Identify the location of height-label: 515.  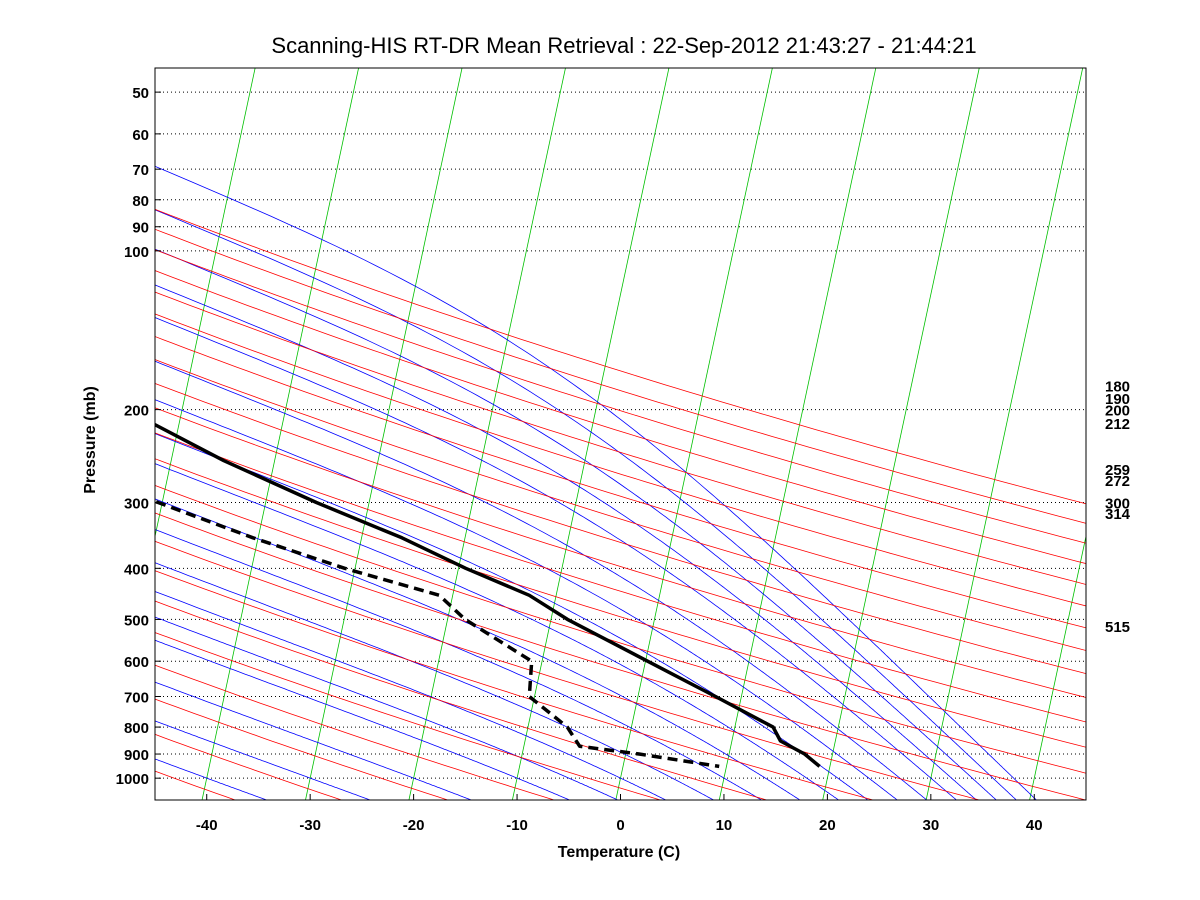
(1117, 627).